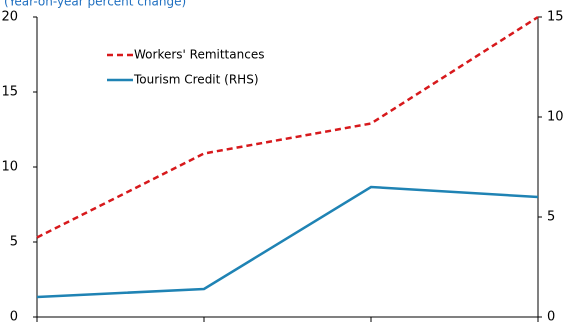 This screenshot has height=333, width=588. I want to click on y2-tick-label: 10, so click(555, 117).